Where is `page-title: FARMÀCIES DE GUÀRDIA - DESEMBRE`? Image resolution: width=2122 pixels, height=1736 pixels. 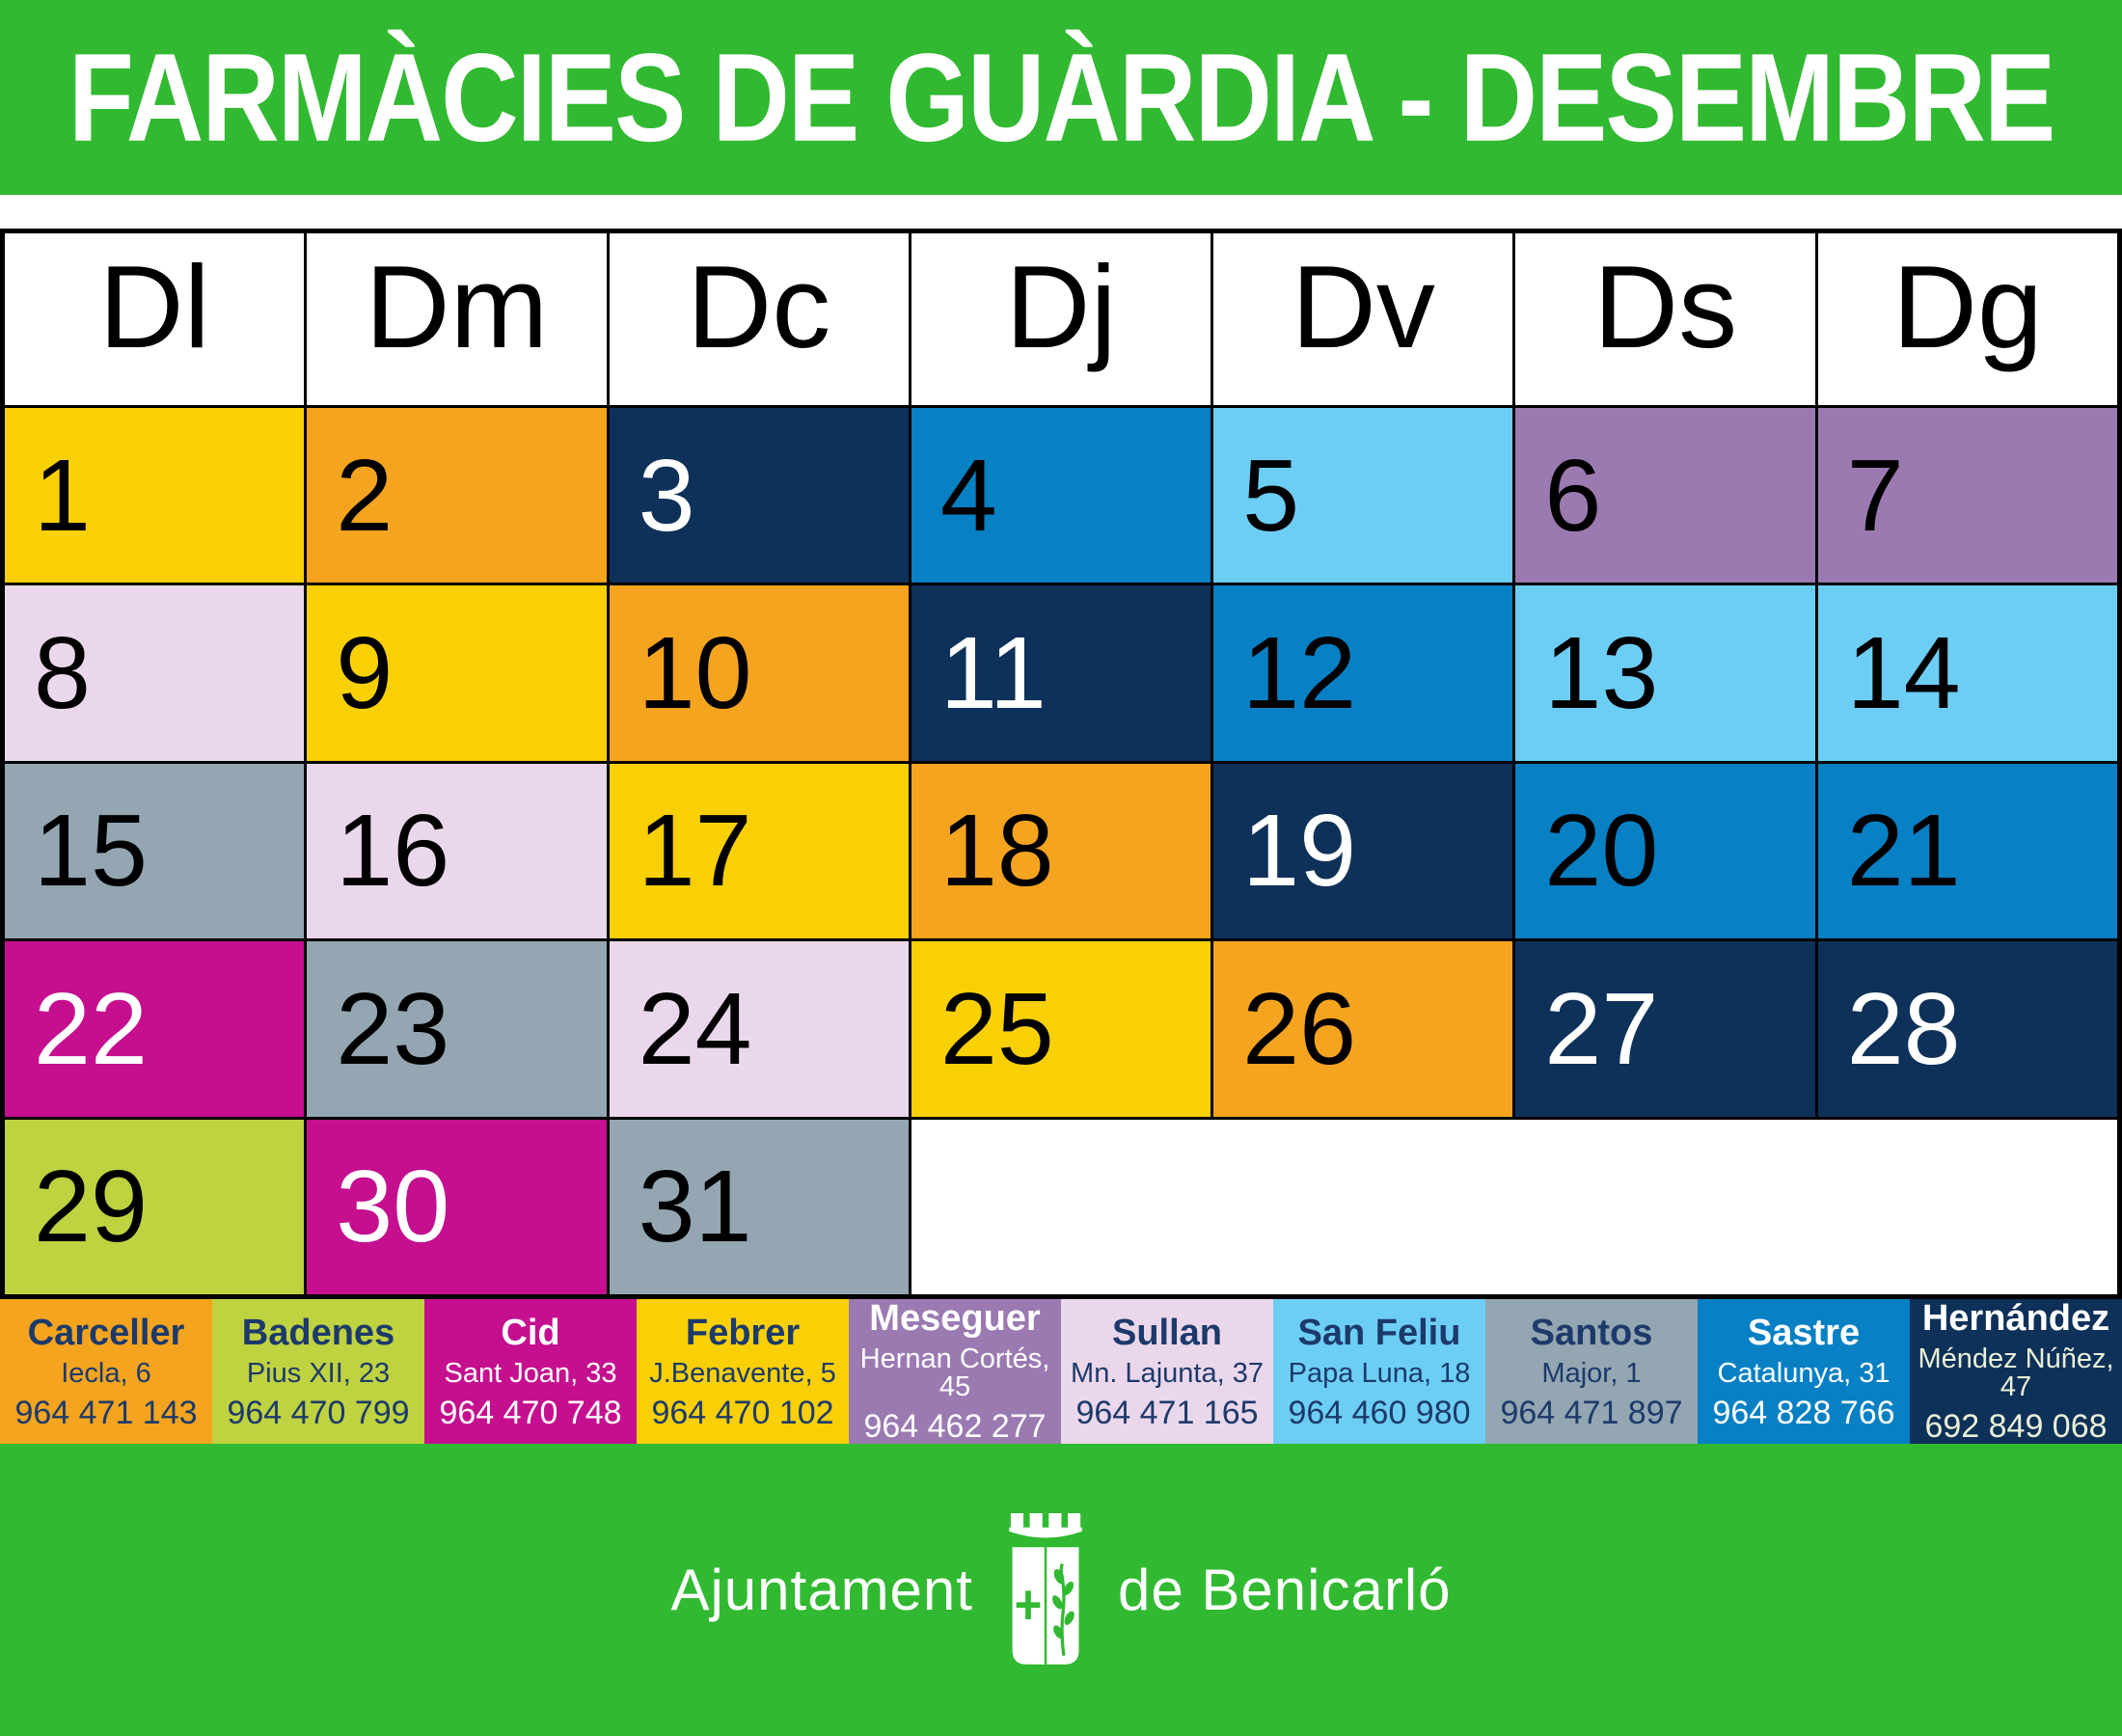 page-title: FARMÀCIES DE GUÀRDIA - DESEMBRE is located at coordinates (1061, 98).